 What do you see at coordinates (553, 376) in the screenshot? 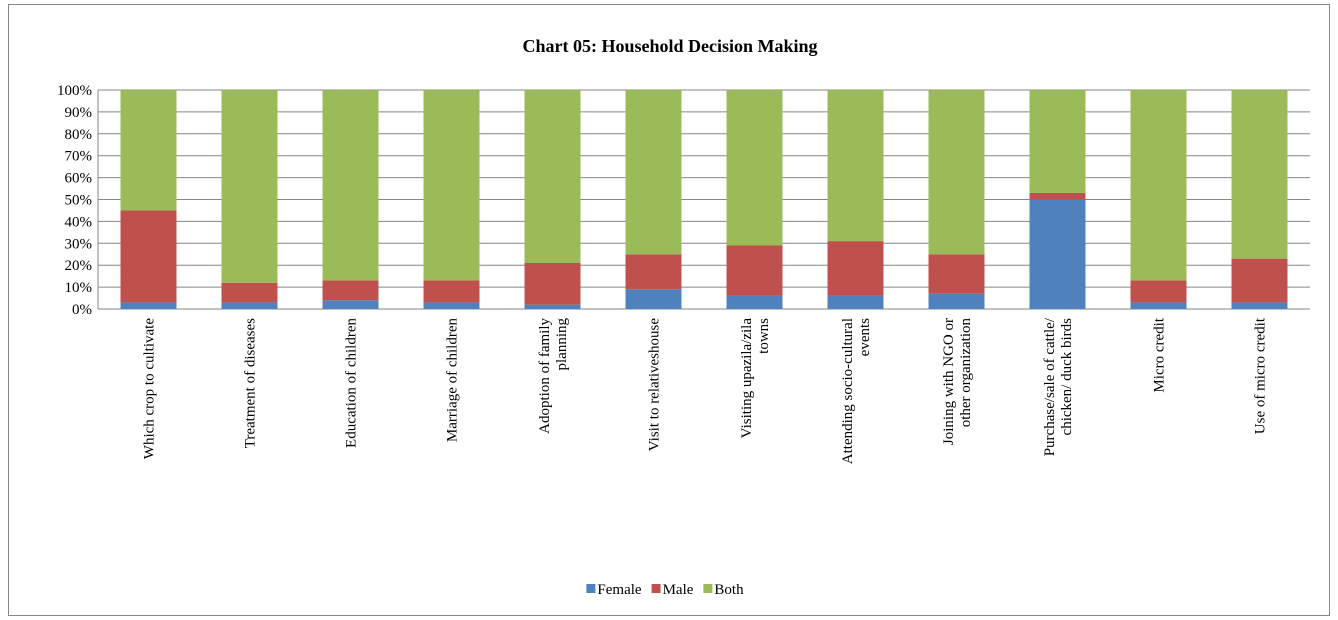
I see `x-tick-label: Adoption of familyplanning` at bounding box center [553, 376].